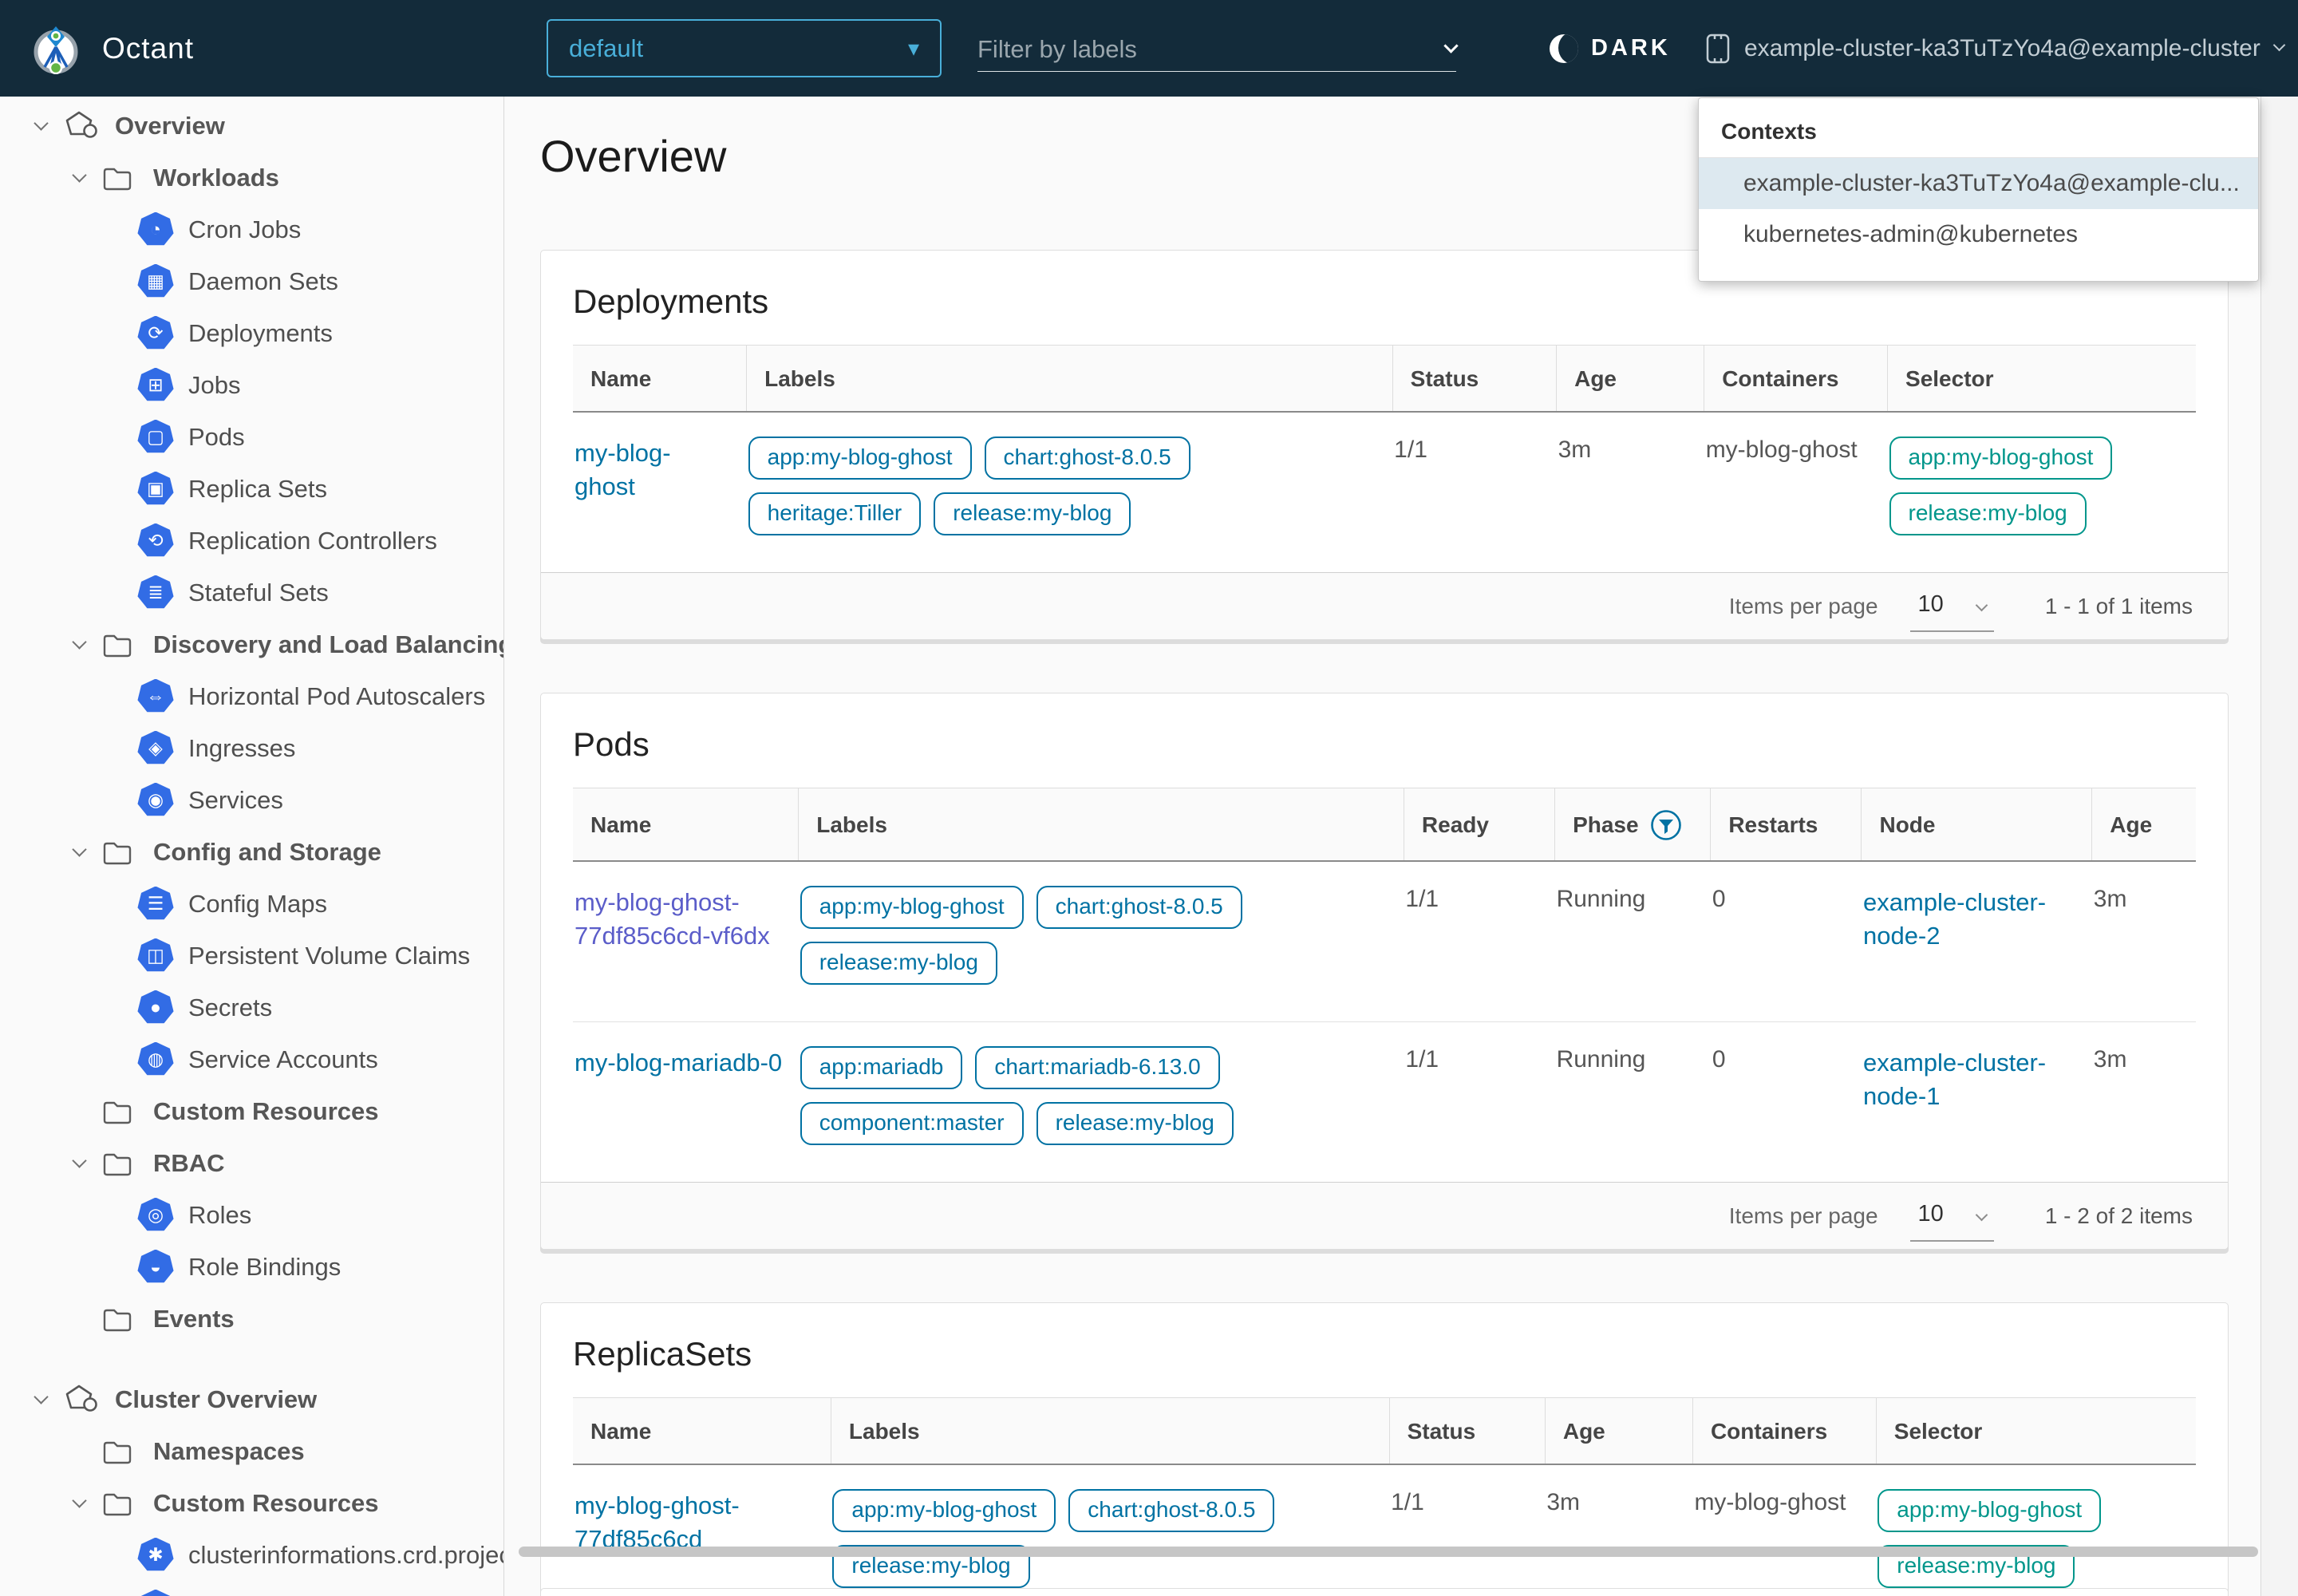  What do you see at coordinates (251, 1267) in the screenshot?
I see `sidebar-item-role-bindings: ◒ Role Bindings` at bounding box center [251, 1267].